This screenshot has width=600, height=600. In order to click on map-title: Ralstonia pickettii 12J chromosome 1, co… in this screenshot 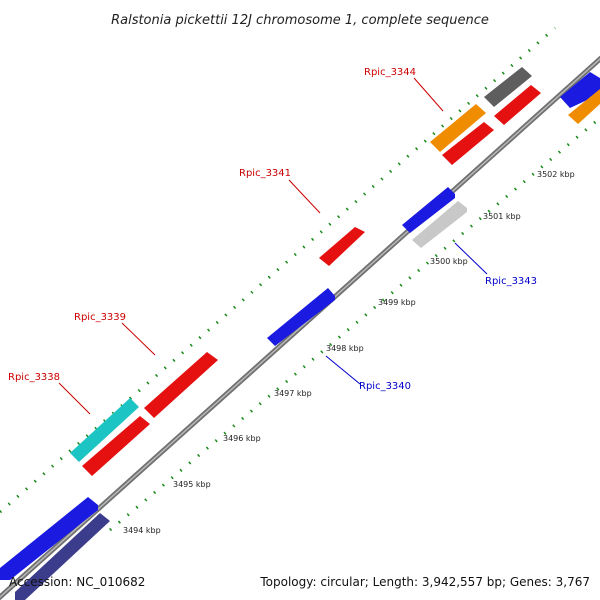, I will do `click(300, 20)`.